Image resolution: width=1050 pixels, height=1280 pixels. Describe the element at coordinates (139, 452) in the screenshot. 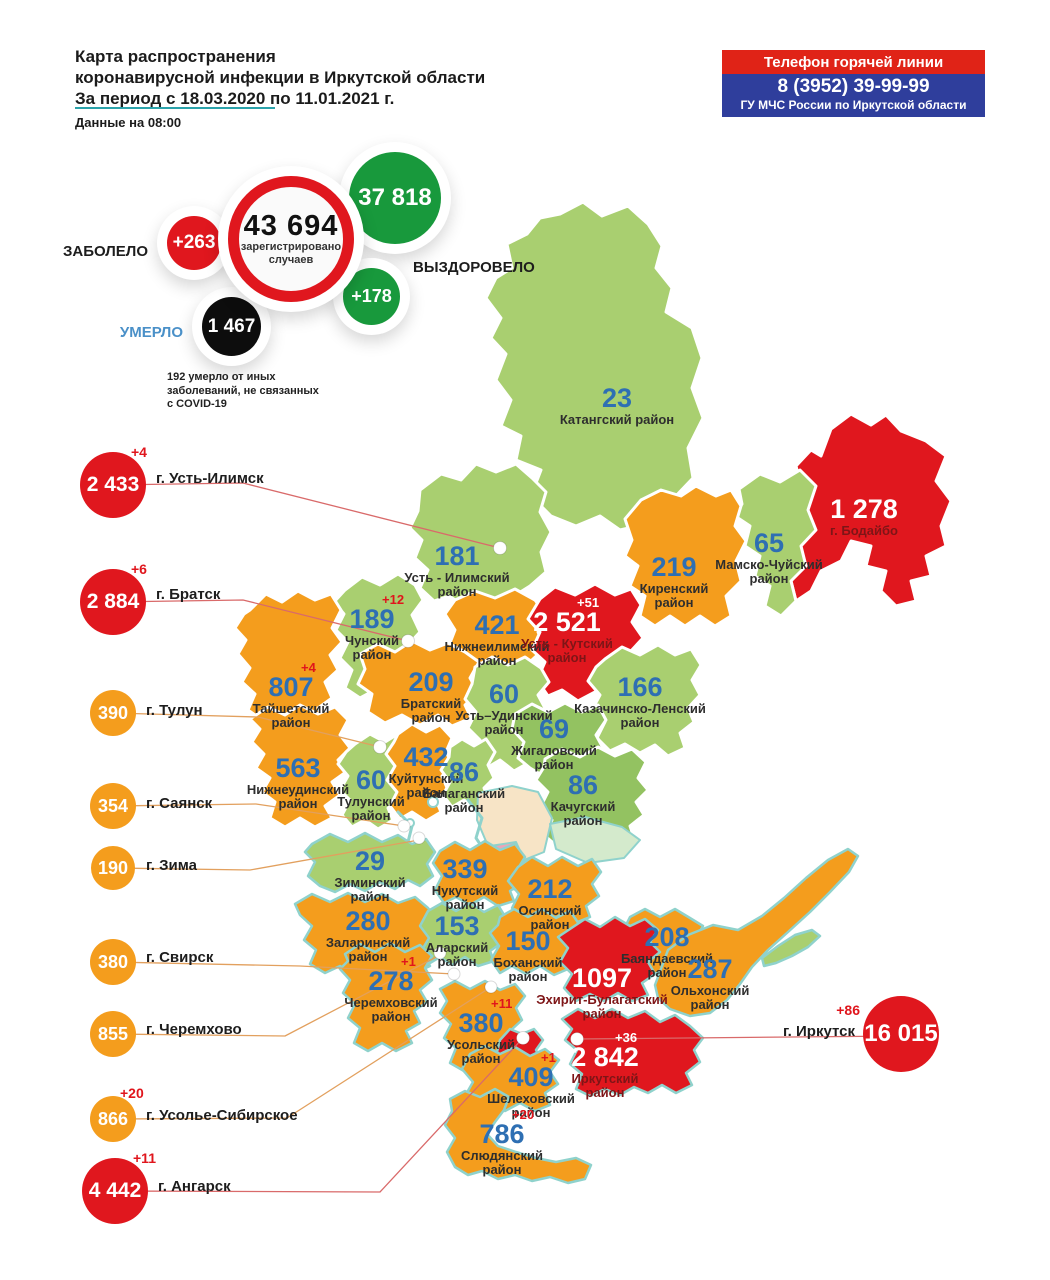

I see `city-delta: +4` at that location.